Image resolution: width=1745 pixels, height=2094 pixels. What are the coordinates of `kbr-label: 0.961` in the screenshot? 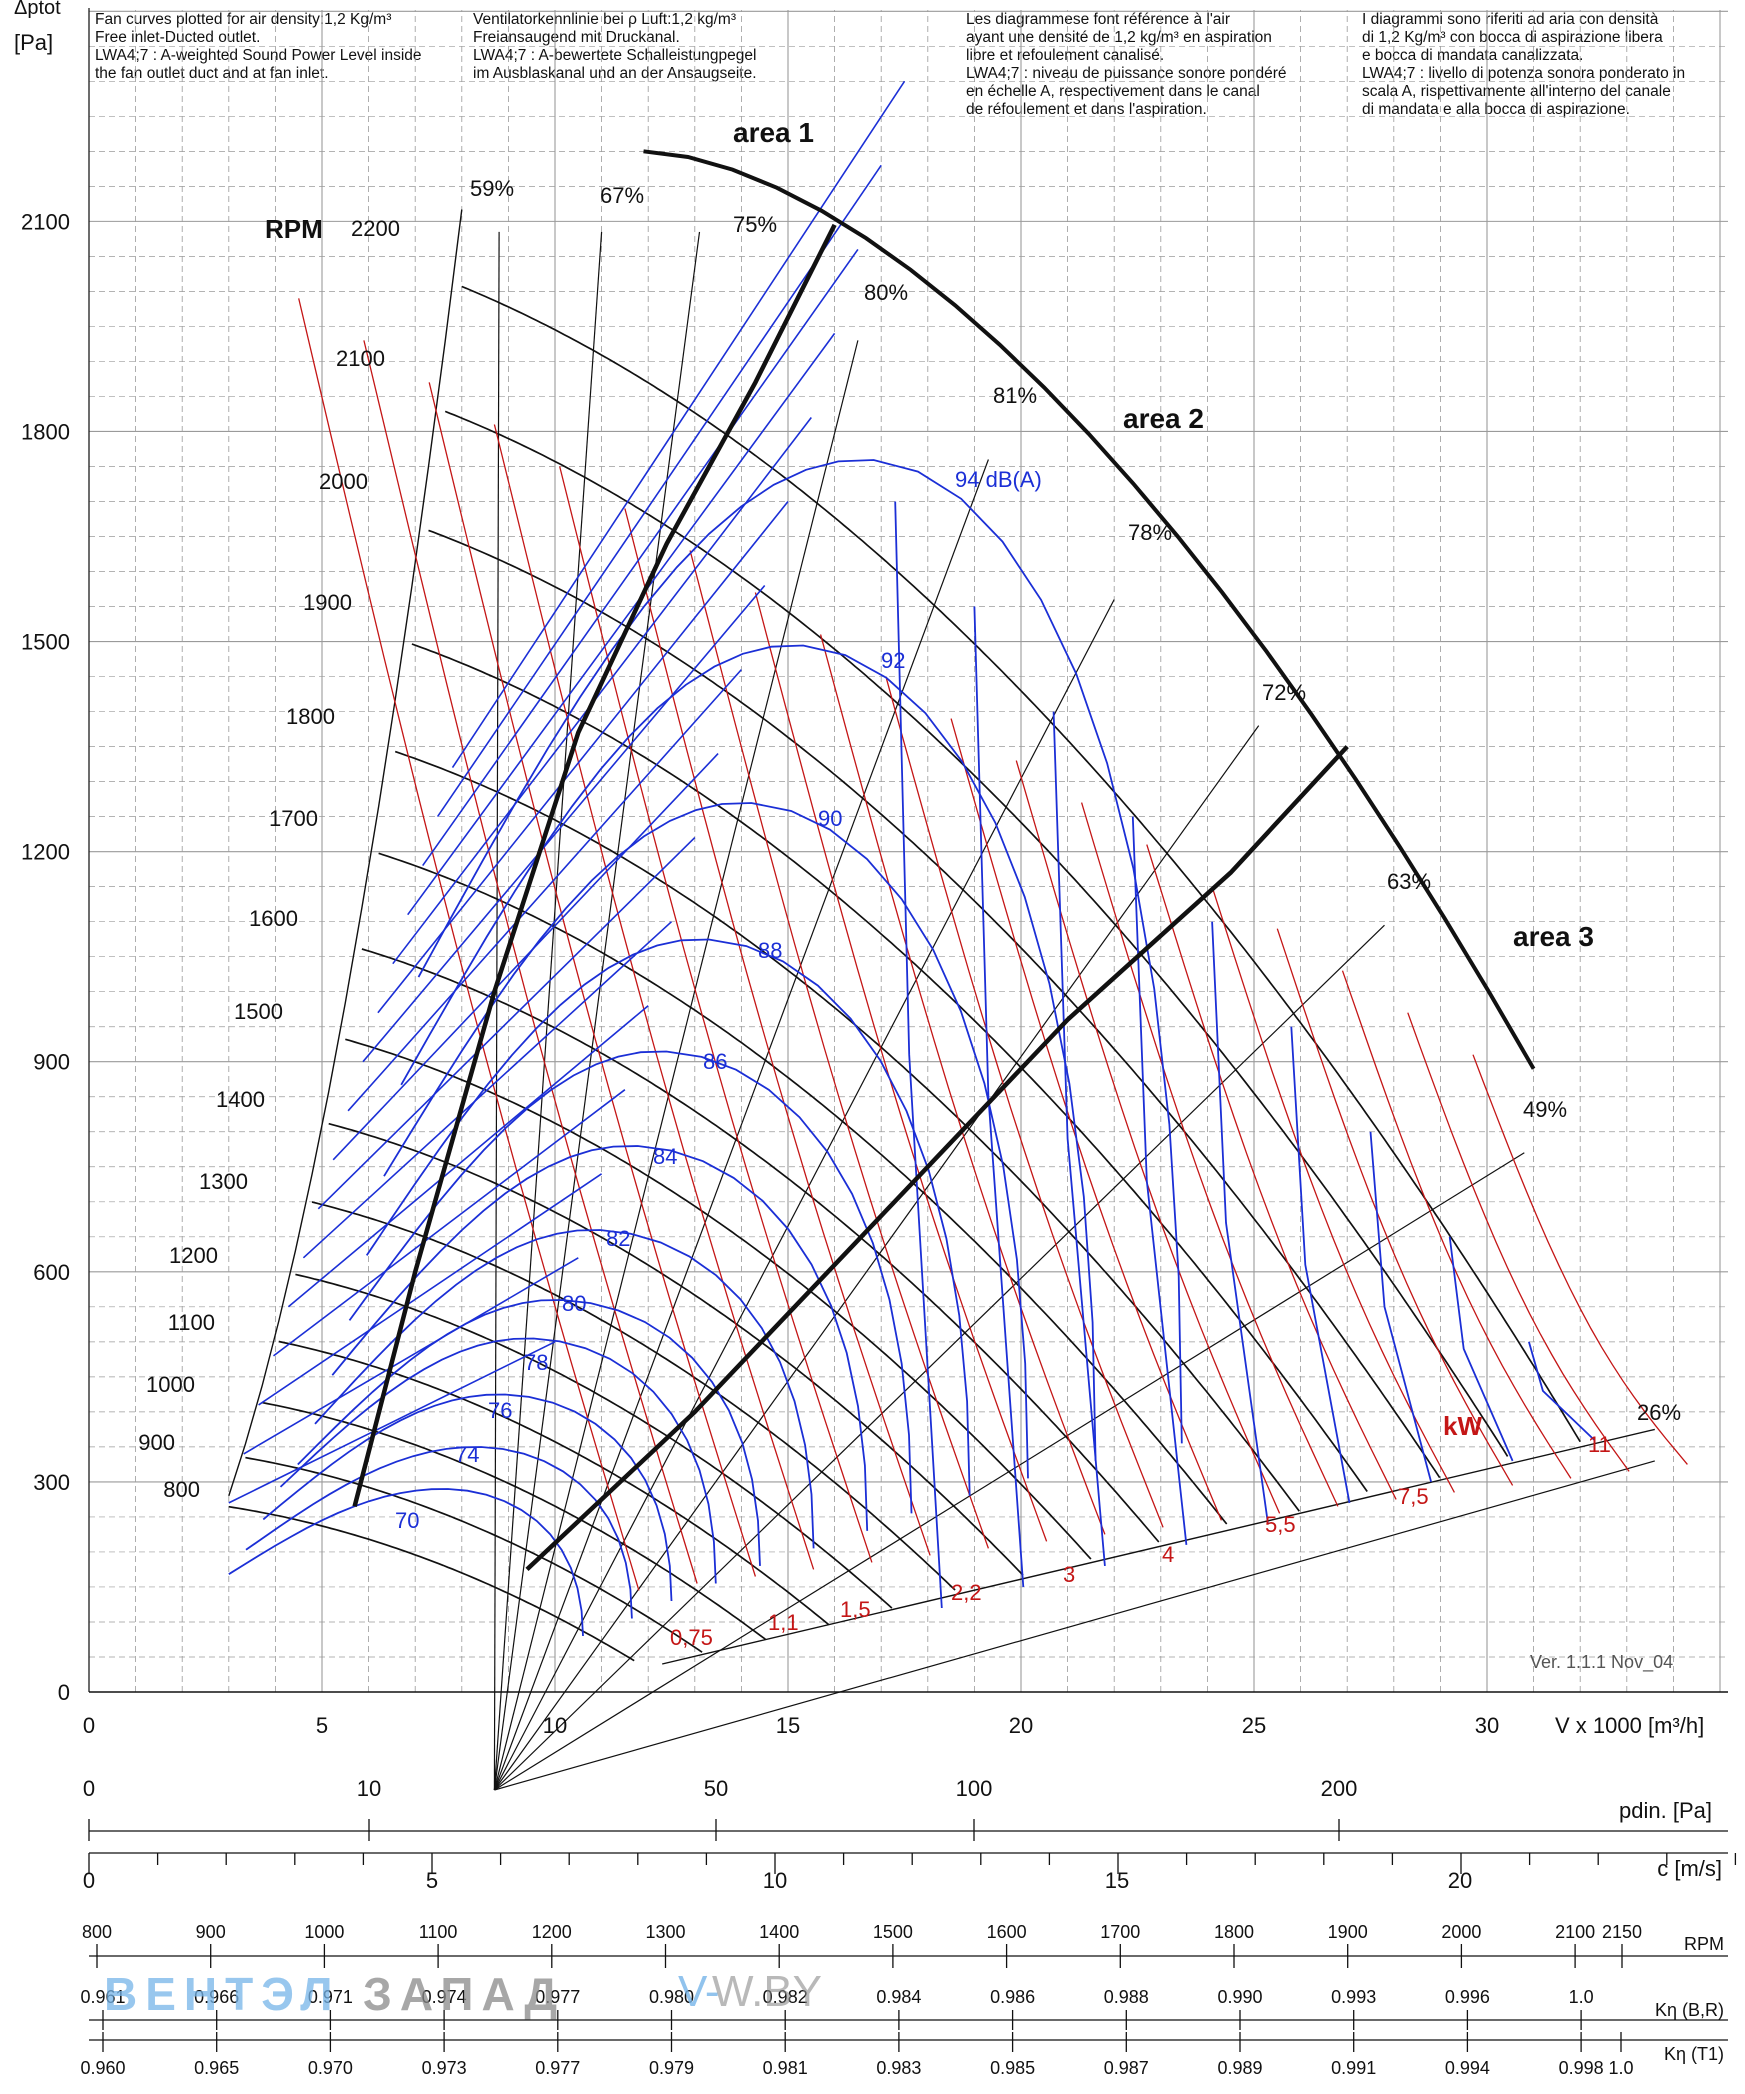 It's located at (102, 1997).